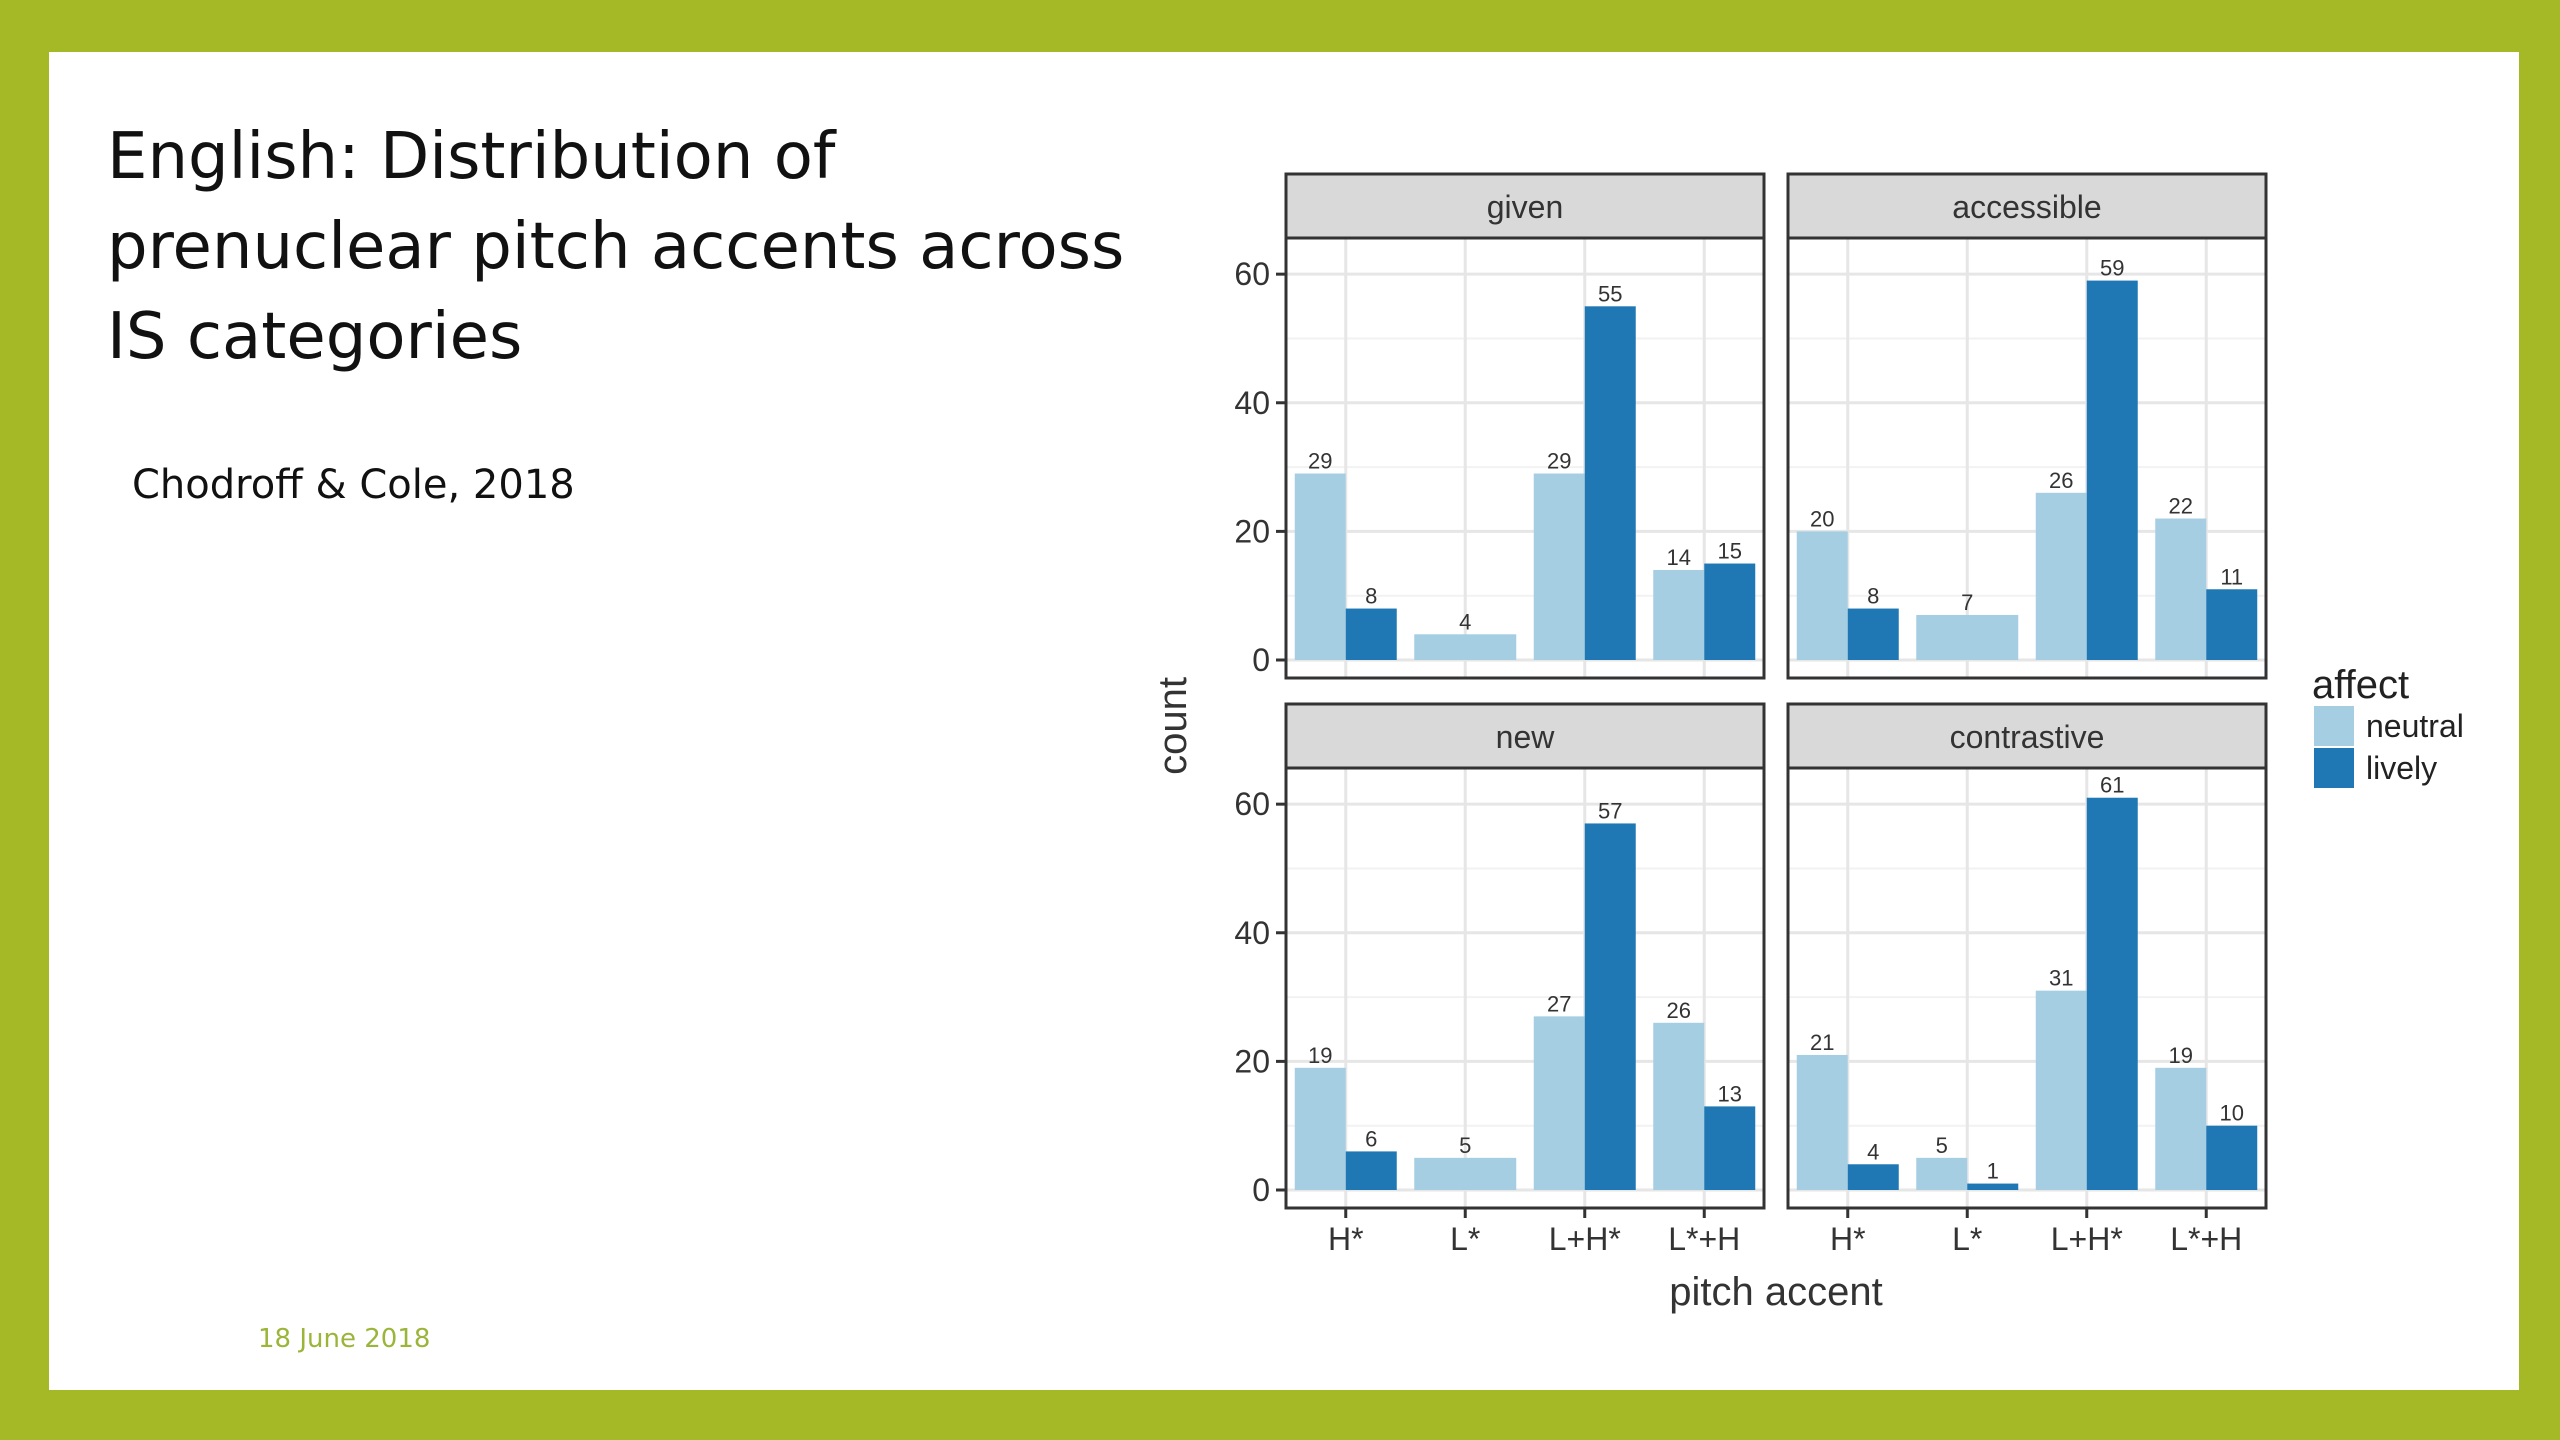  I want to click on data-label-lively: 15, so click(1730, 551).